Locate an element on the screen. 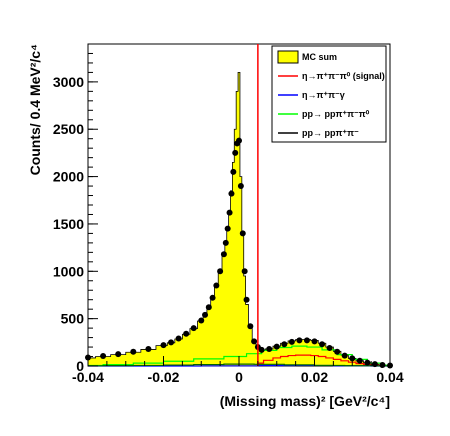 Image resolution: width=450 pixels, height=436 pixels. y-tick-label: 1000 is located at coordinates (68, 271).